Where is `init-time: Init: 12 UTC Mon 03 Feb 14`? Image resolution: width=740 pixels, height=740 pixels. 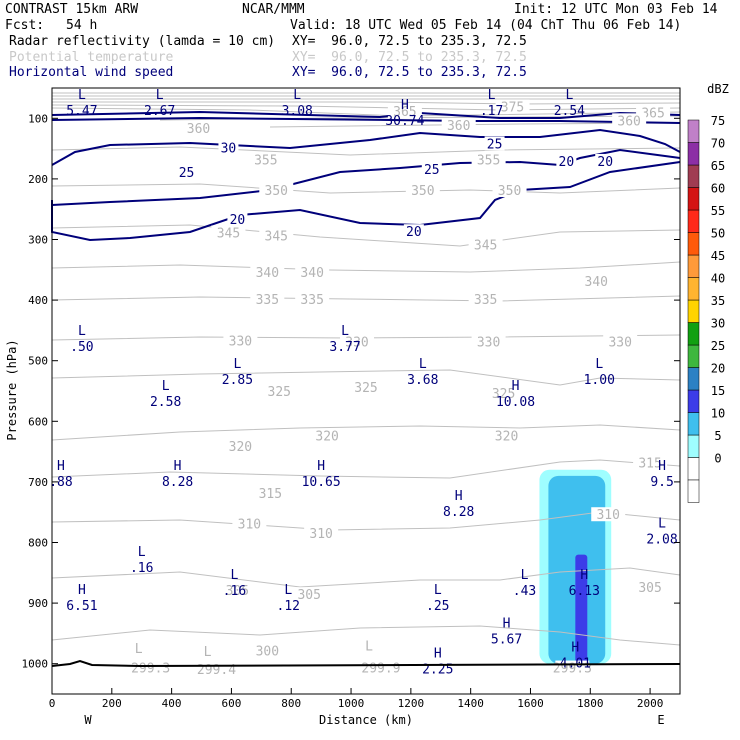
init-time: Init: 12 UTC Mon 03 Feb 14 is located at coordinates (616, 9).